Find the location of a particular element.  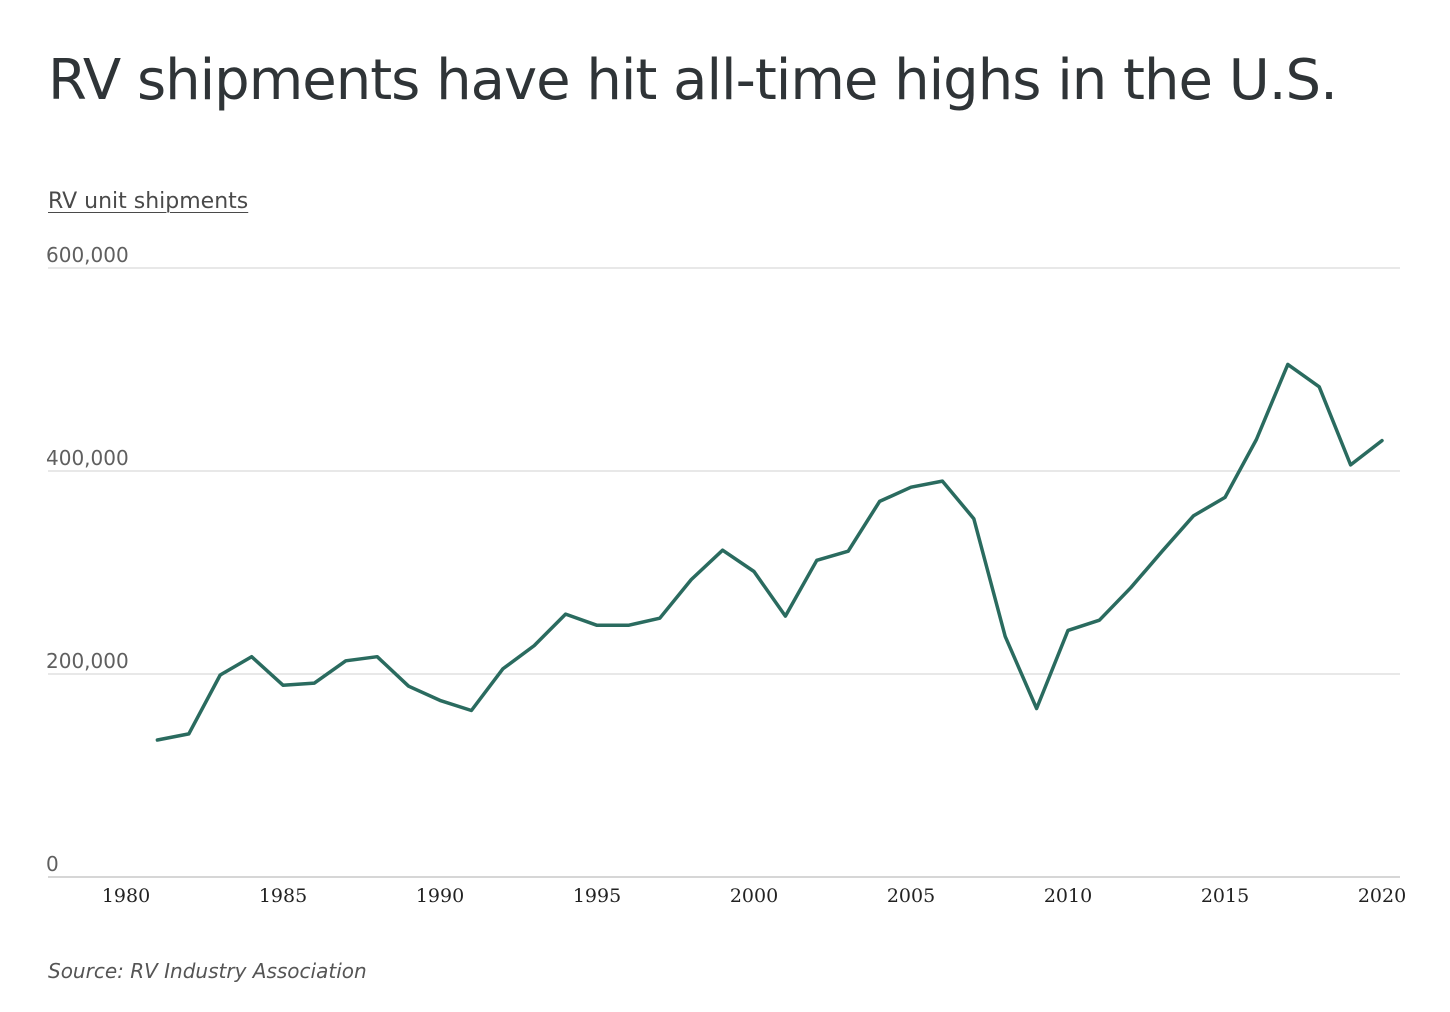

x-tick-label: 2015 is located at coordinates (1225, 896).